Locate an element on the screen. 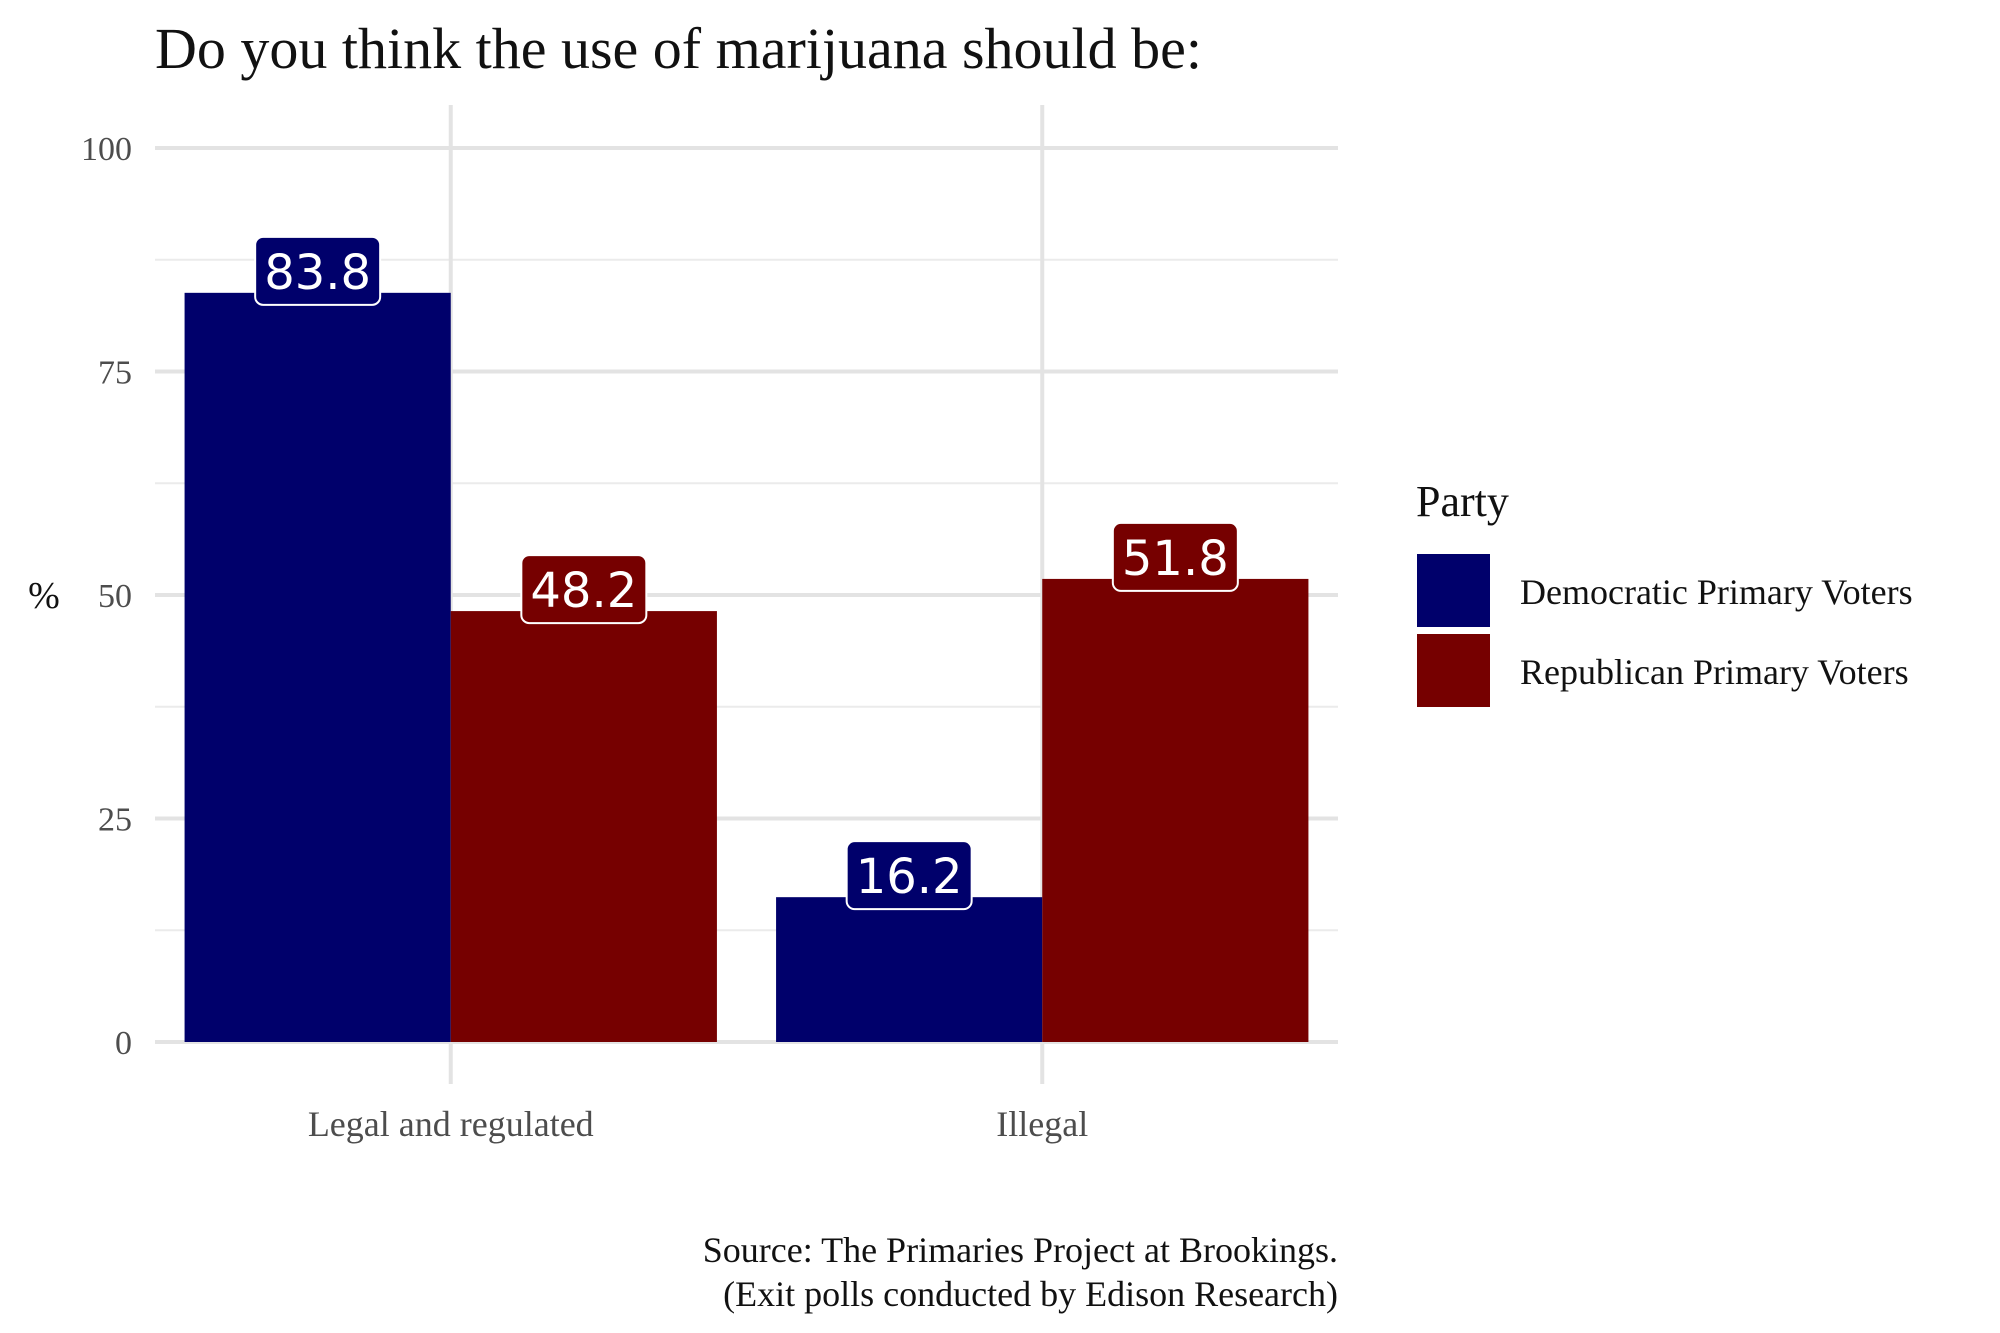  data-label-text: 16.2 is located at coordinates (909, 877).